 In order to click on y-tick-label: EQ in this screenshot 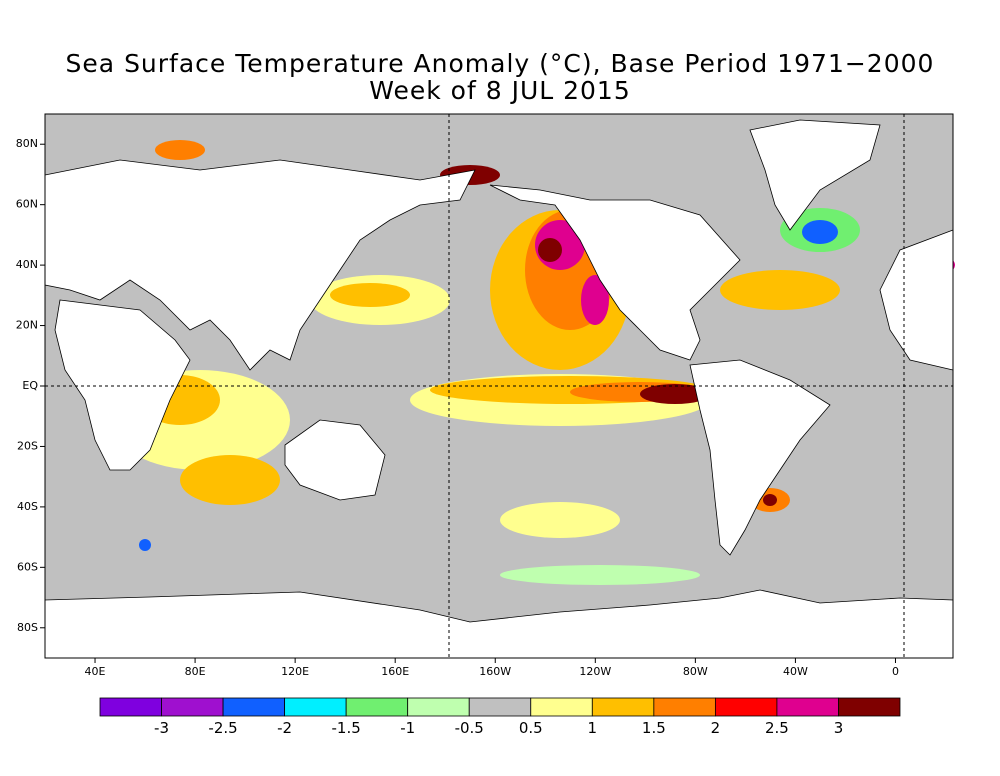, I will do `click(30, 385)`.